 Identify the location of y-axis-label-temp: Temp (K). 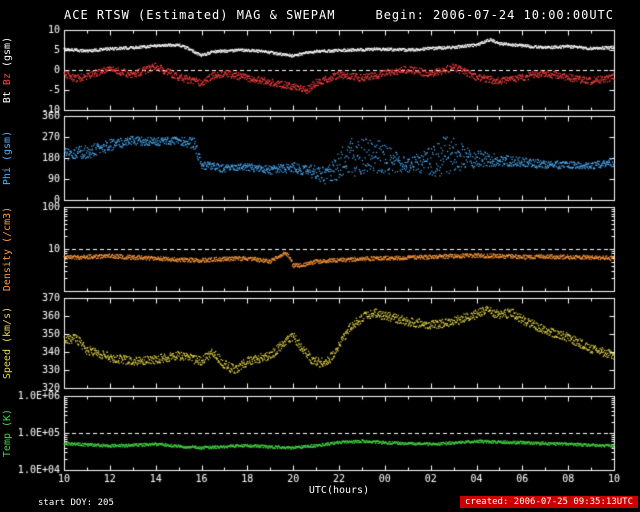
(8, 432).